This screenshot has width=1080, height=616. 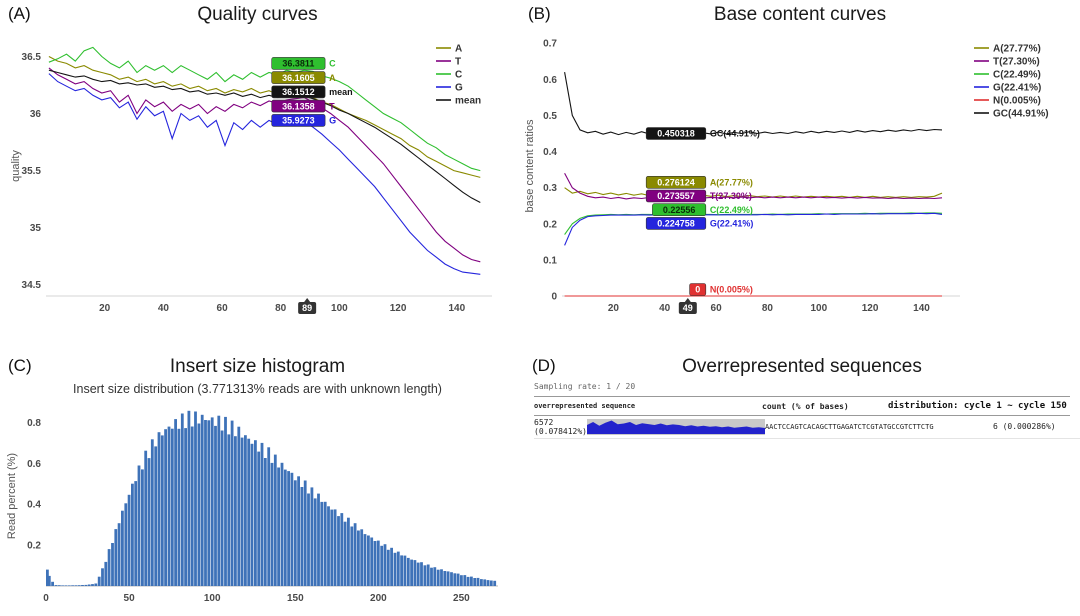 What do you see at coordinates (461, 598) in the screenshot?
I see `svg-text: 250` at bounding box center [461, 598].